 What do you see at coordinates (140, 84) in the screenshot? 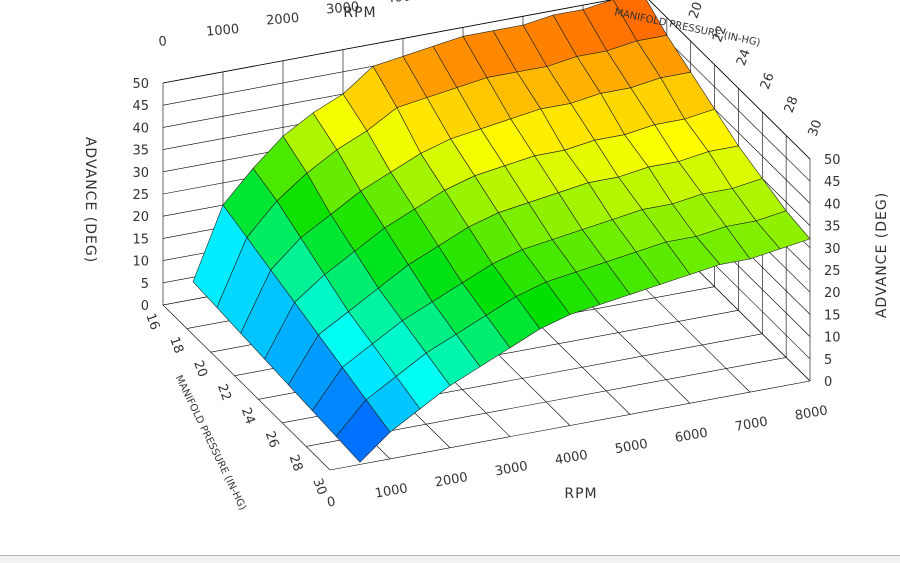
I see `left-advance-tick: 50` at bounding box center [140, 84].